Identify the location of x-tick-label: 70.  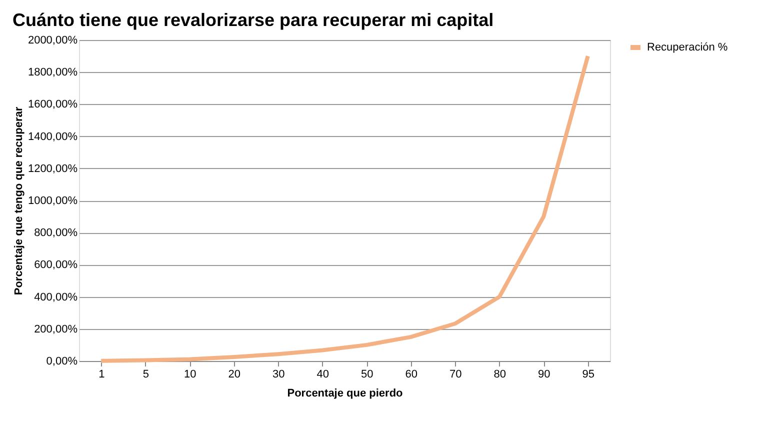
(456, 374).